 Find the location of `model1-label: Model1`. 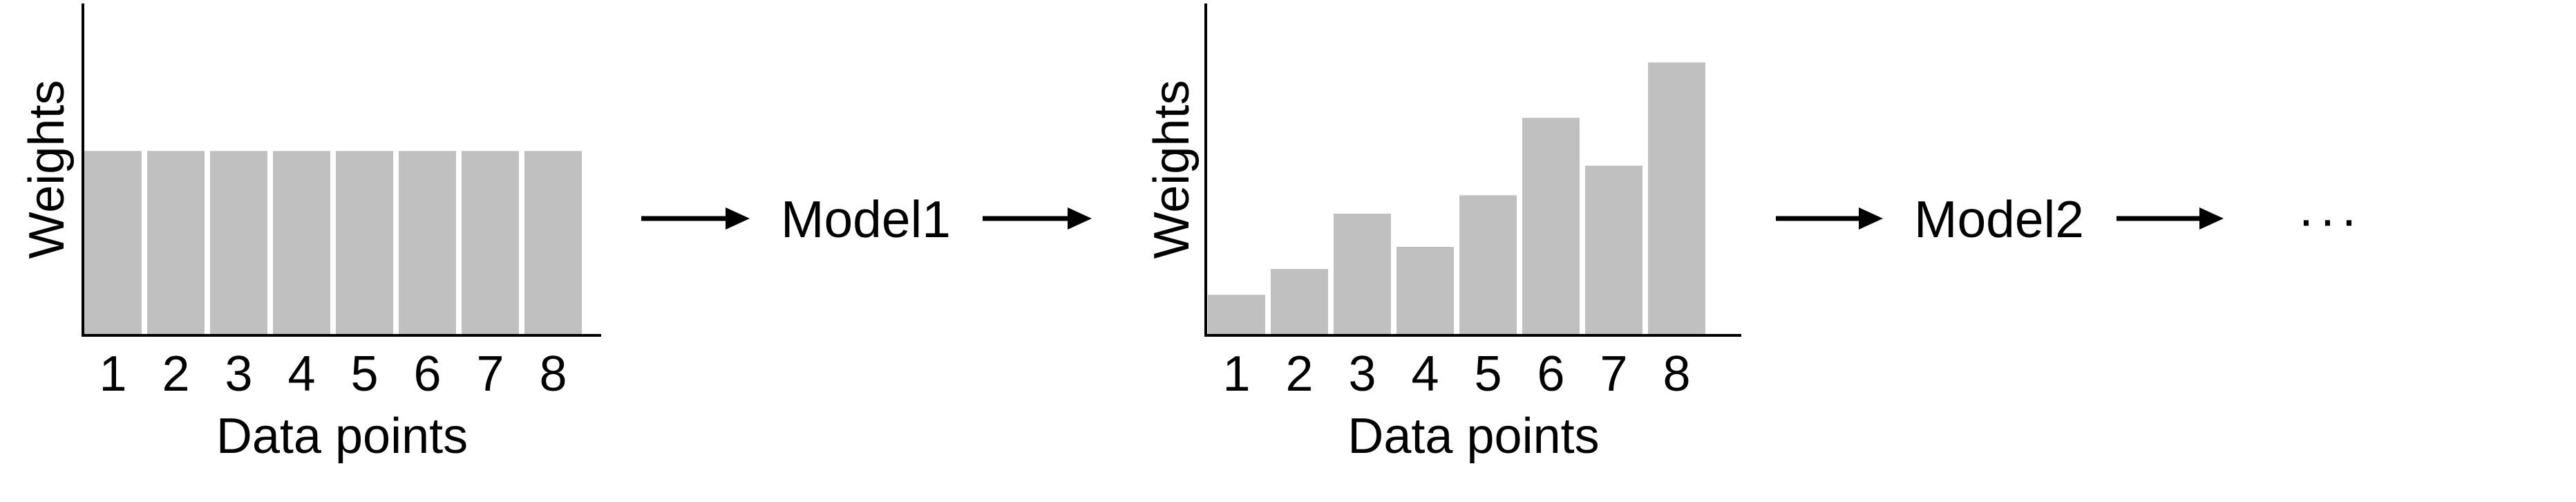

model1-label: Model1 is located at coordinates (866, 219).